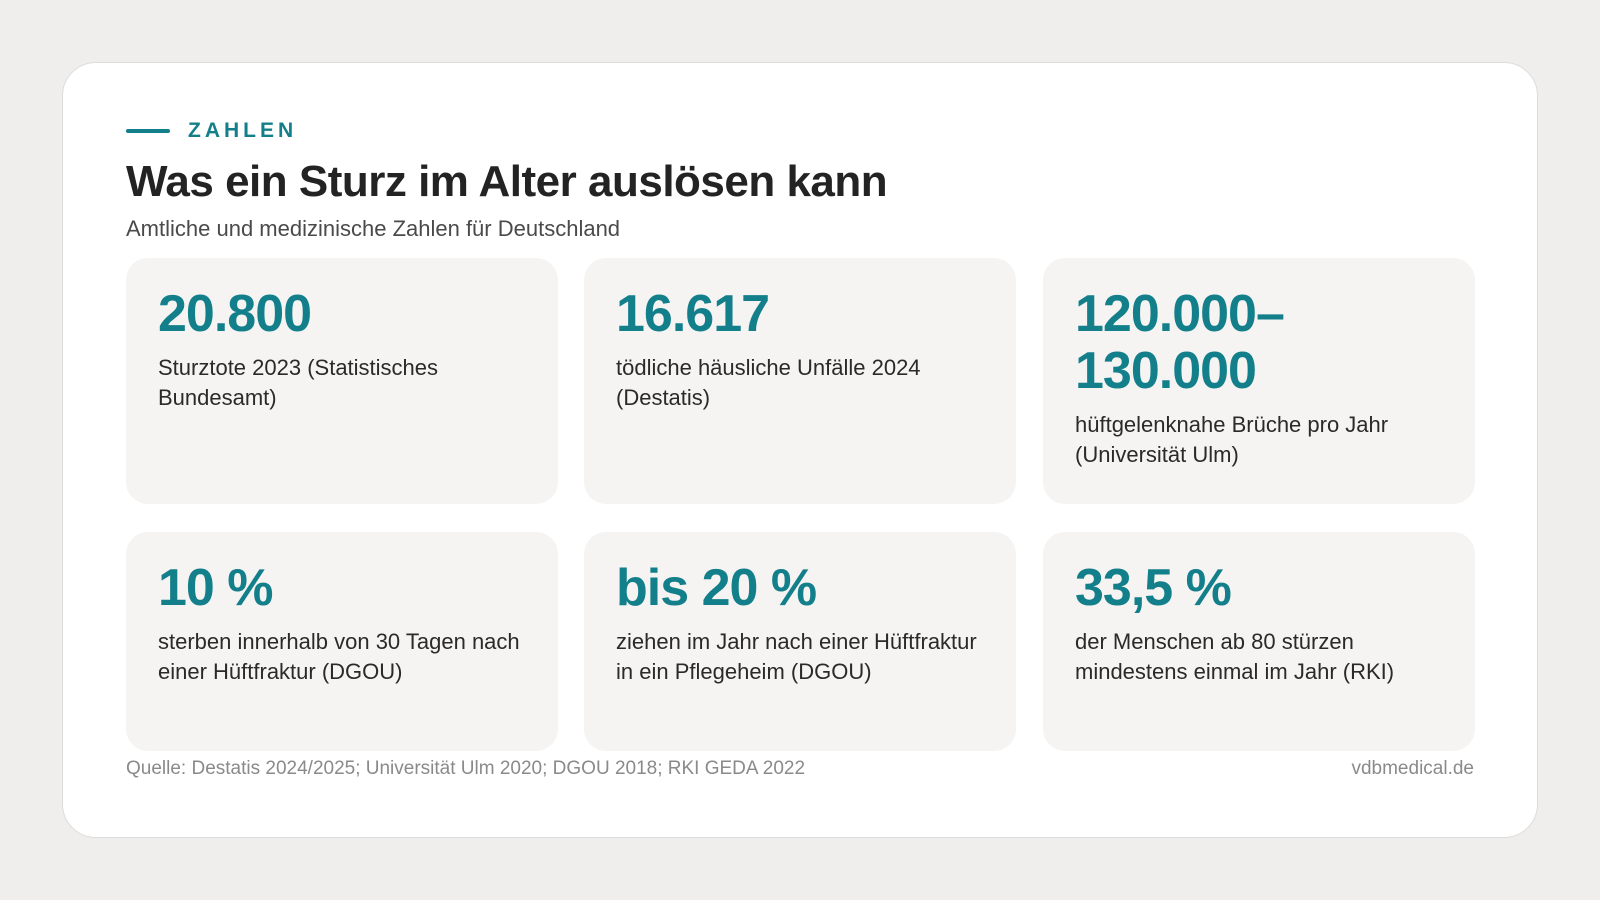  What do you see at coordinates (216, 588) in the screenshot?
I see `stat-value: 10 %` at bounding box center [216, 588].